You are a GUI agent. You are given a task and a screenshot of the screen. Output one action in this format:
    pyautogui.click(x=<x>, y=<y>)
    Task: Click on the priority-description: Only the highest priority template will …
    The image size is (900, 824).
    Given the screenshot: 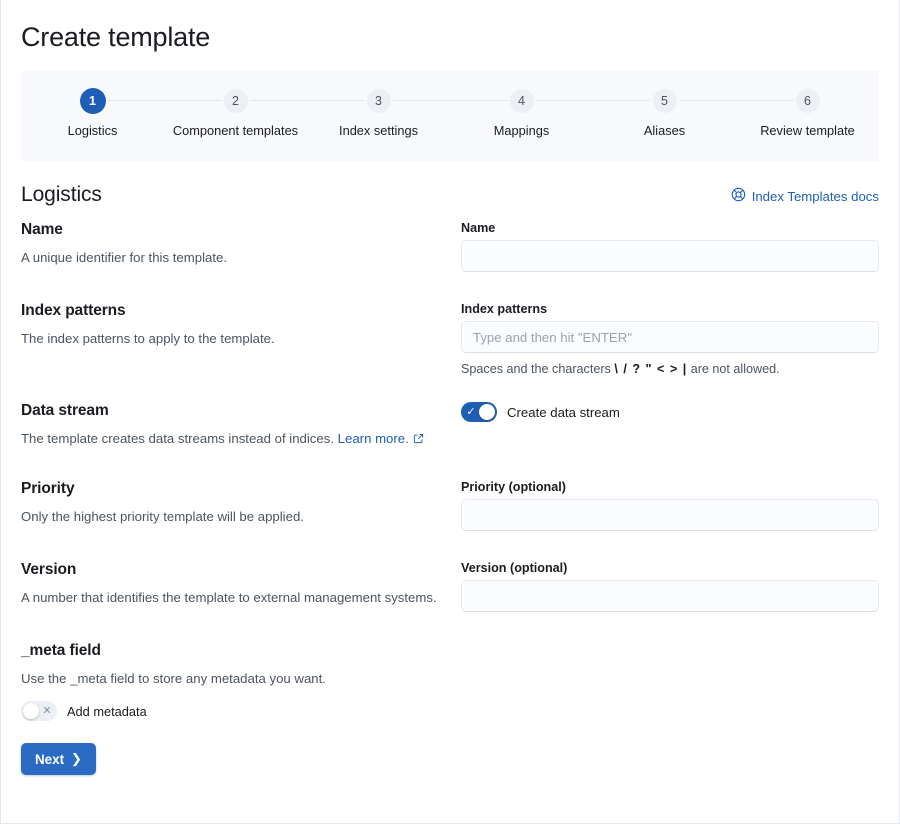 What is the action you would take?
    pyautogui.click(x=162, y=516)
    